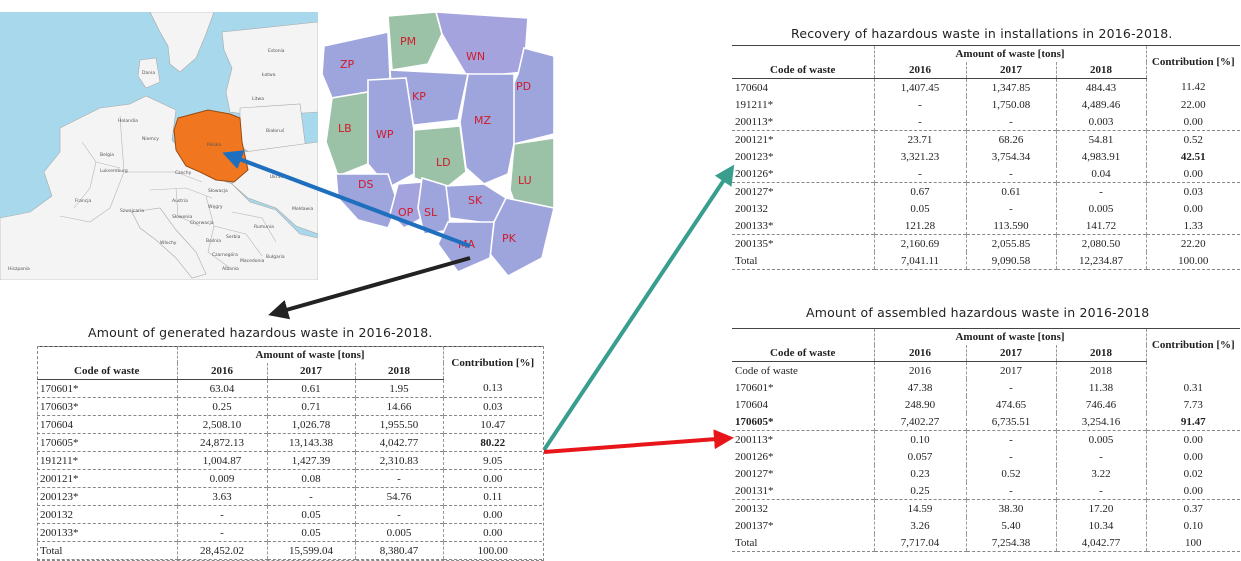 The image size is (1241, 561). Describe the element at coordinates (107, 460) in the screenshot. I see `code-cell: 191211*` at that location.